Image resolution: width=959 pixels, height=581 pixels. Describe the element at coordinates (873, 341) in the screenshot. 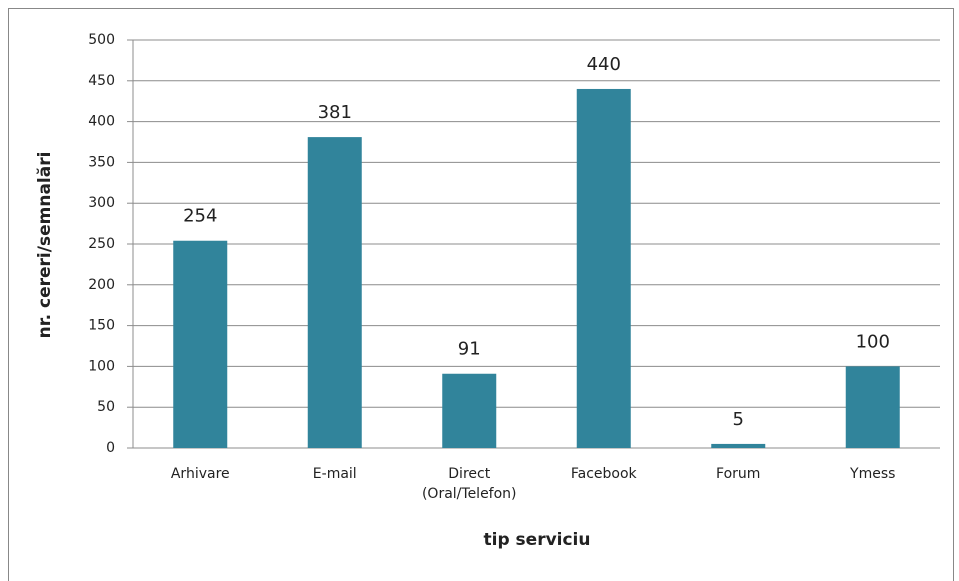

I see `data-label: 100` at that location.